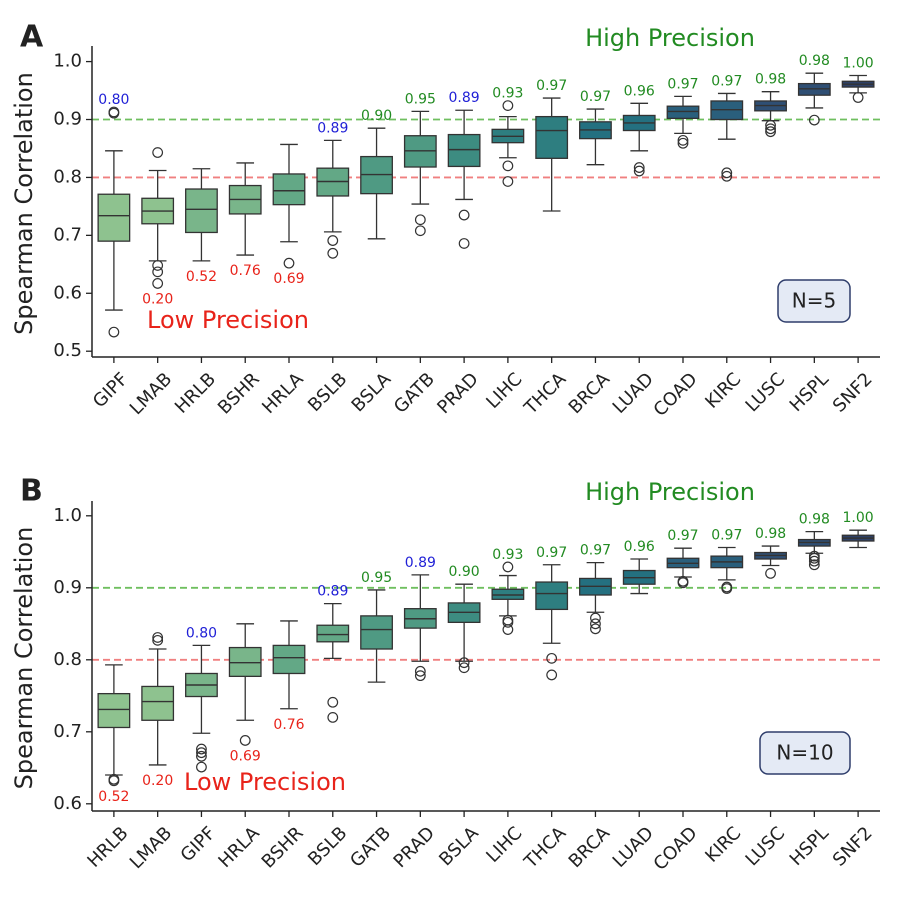 This screenshot has width=900, height=901. I want to click on box-prad, so click(420, 628).